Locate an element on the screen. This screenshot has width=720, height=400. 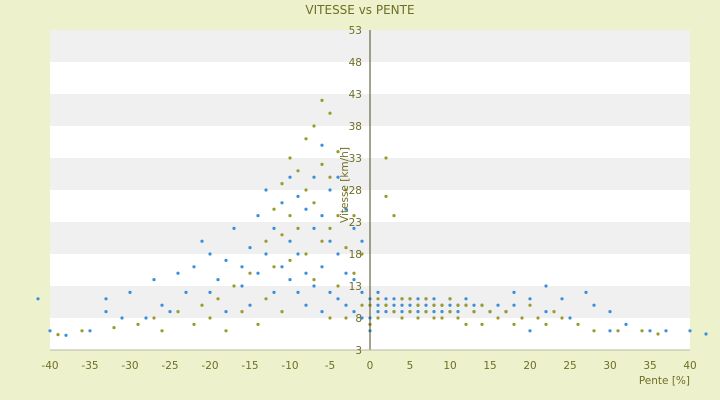
x-tick-label: -35 is located at coordinates (89, 366).